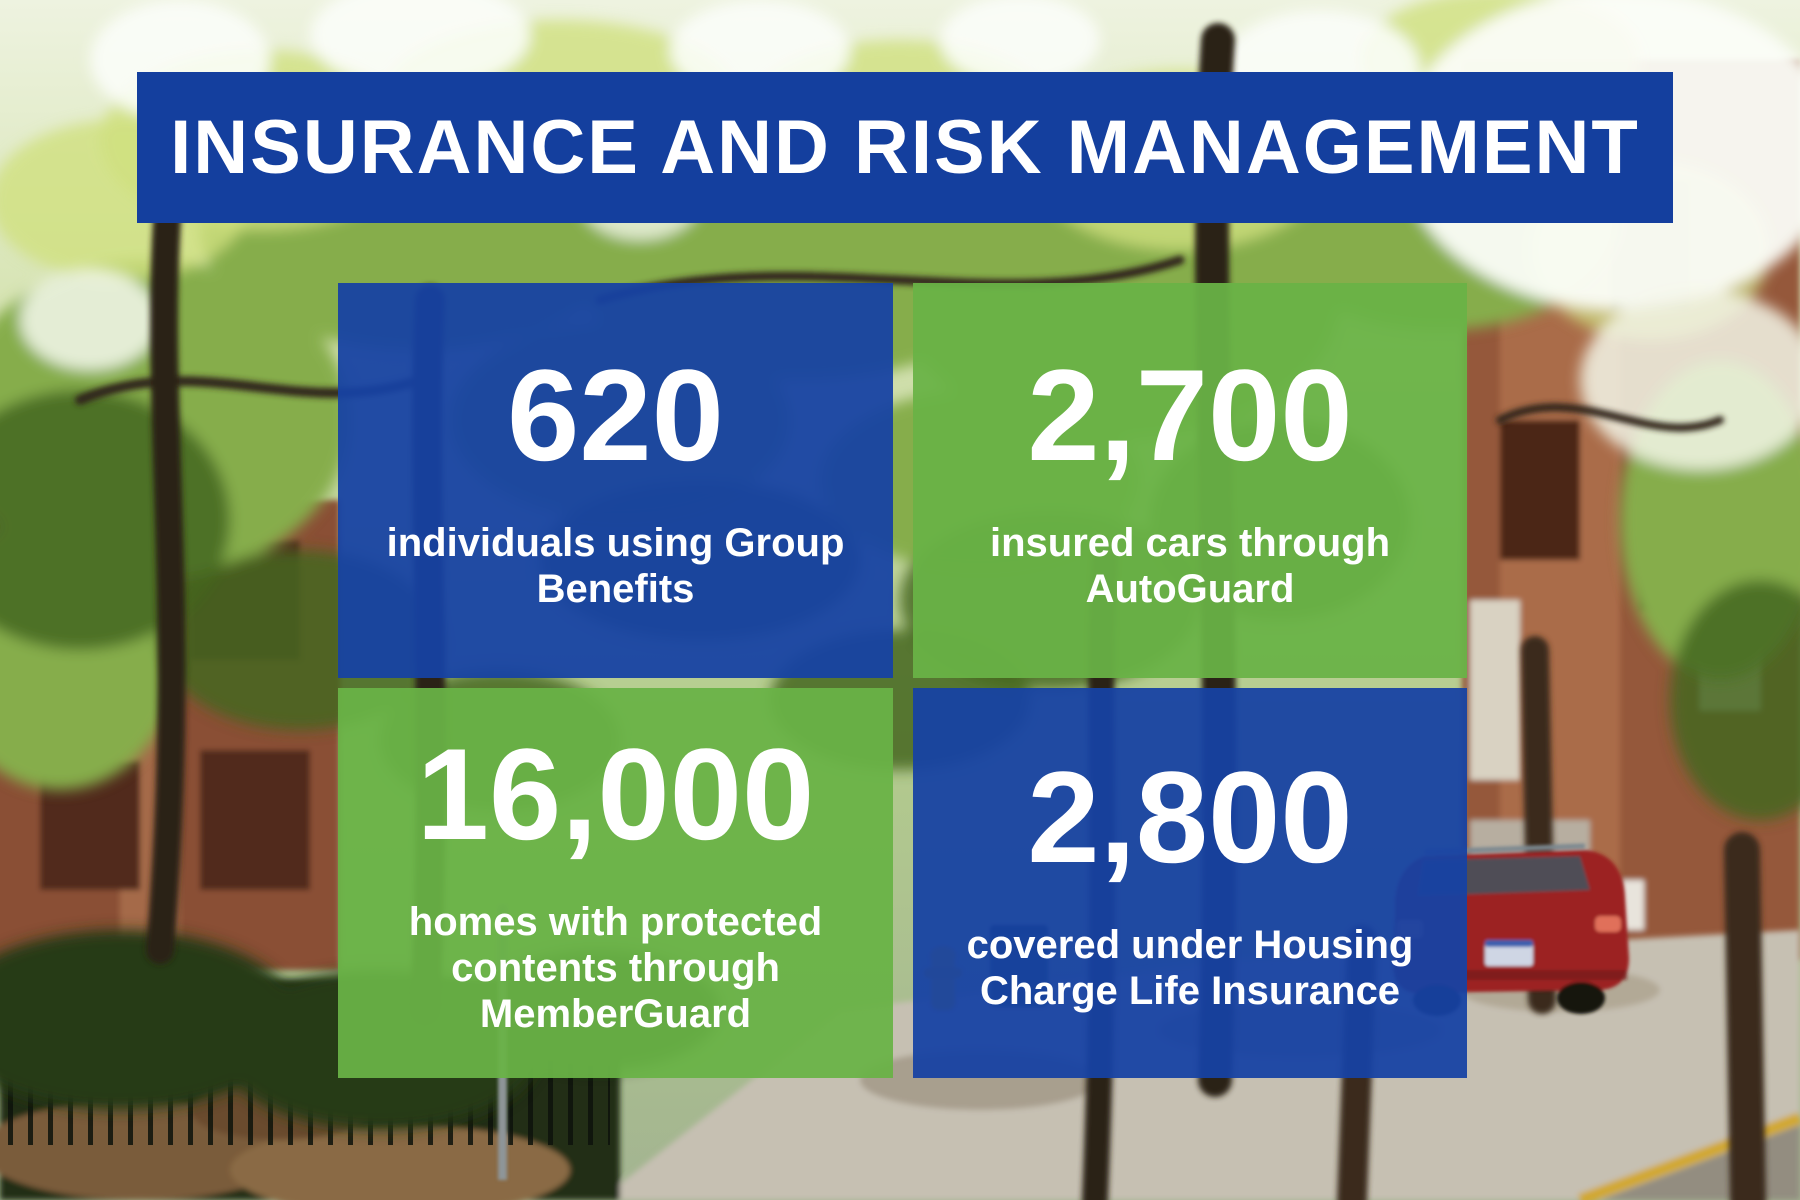 The width and height of the screenshot is (1800, 1200). What do you see at coordinates (615, 414) in the screenshot?
I see `stat-value: 620` at bounding box center [615, 414].